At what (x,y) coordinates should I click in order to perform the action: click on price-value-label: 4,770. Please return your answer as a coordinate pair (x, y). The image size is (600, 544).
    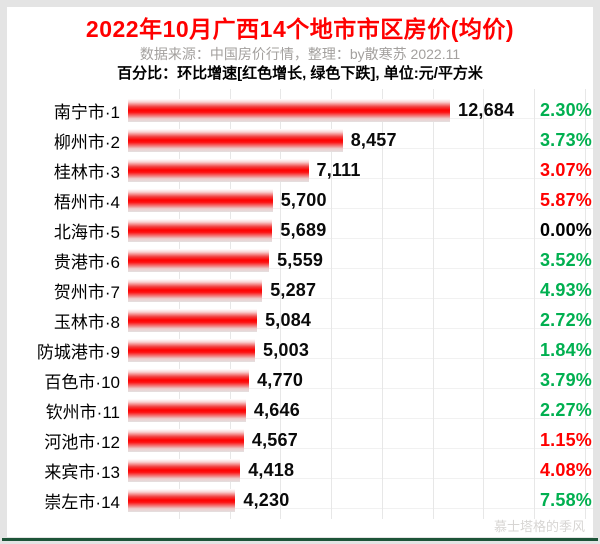
    Looking at the image, I should click on (280, 379).